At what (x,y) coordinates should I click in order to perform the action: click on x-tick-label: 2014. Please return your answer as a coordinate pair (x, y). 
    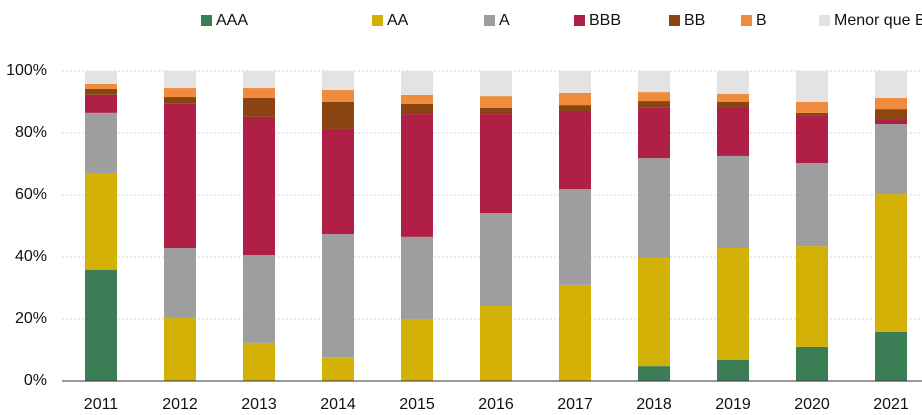
    Looking at the image, I should click on (338, 404).